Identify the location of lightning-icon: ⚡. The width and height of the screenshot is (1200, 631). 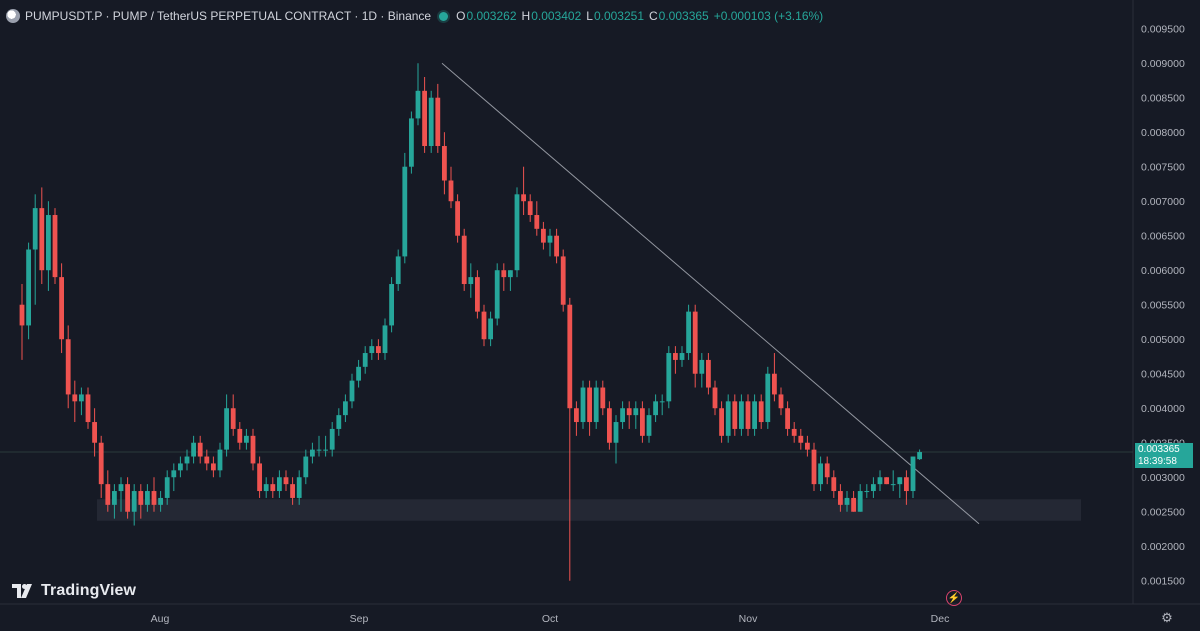
(954, 598).